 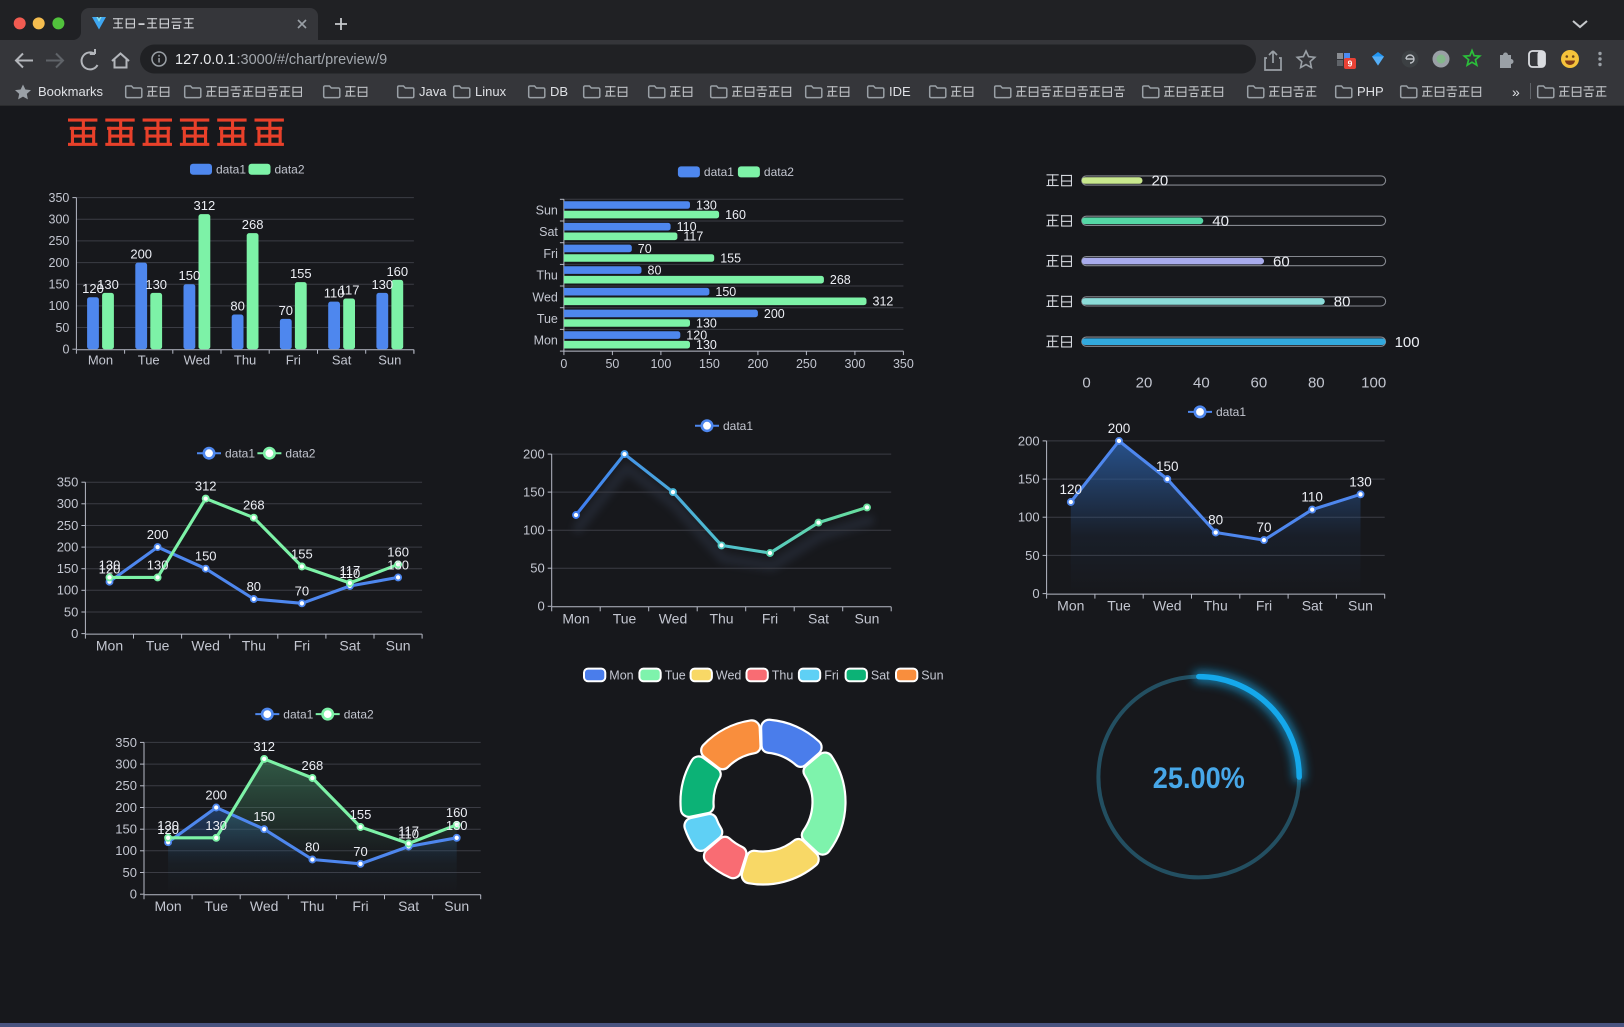 I want to click on svg-text: 20, so click(x=1144, y=383).